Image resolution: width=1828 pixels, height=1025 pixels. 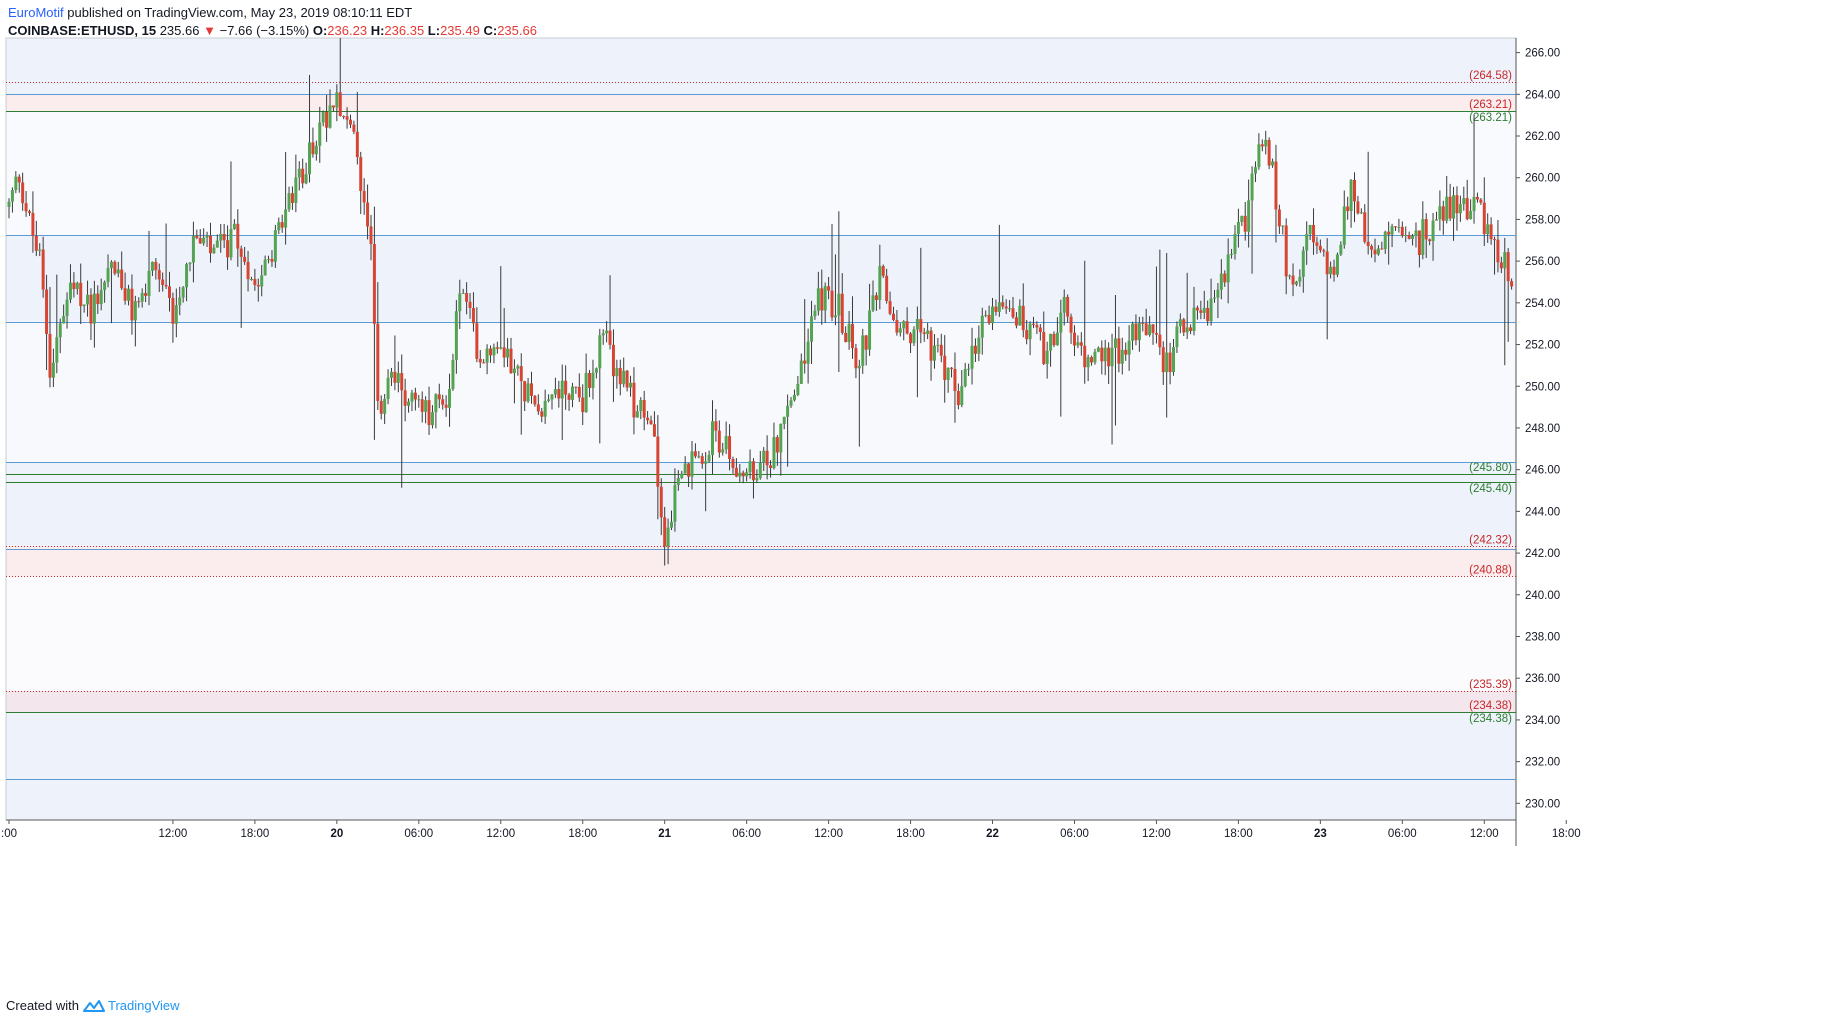 I want to click on author-link: EuroMotif, so click(x=36, y=12).